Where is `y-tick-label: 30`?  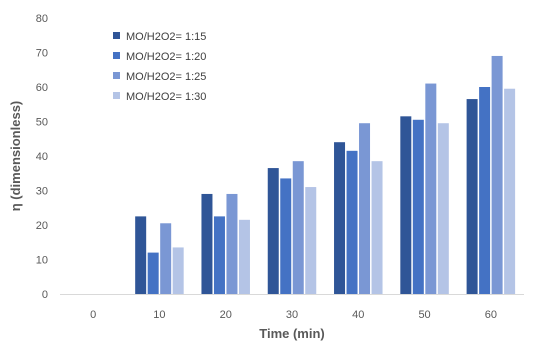 y-tick-label: 30 is located at coordinates (42, 192).